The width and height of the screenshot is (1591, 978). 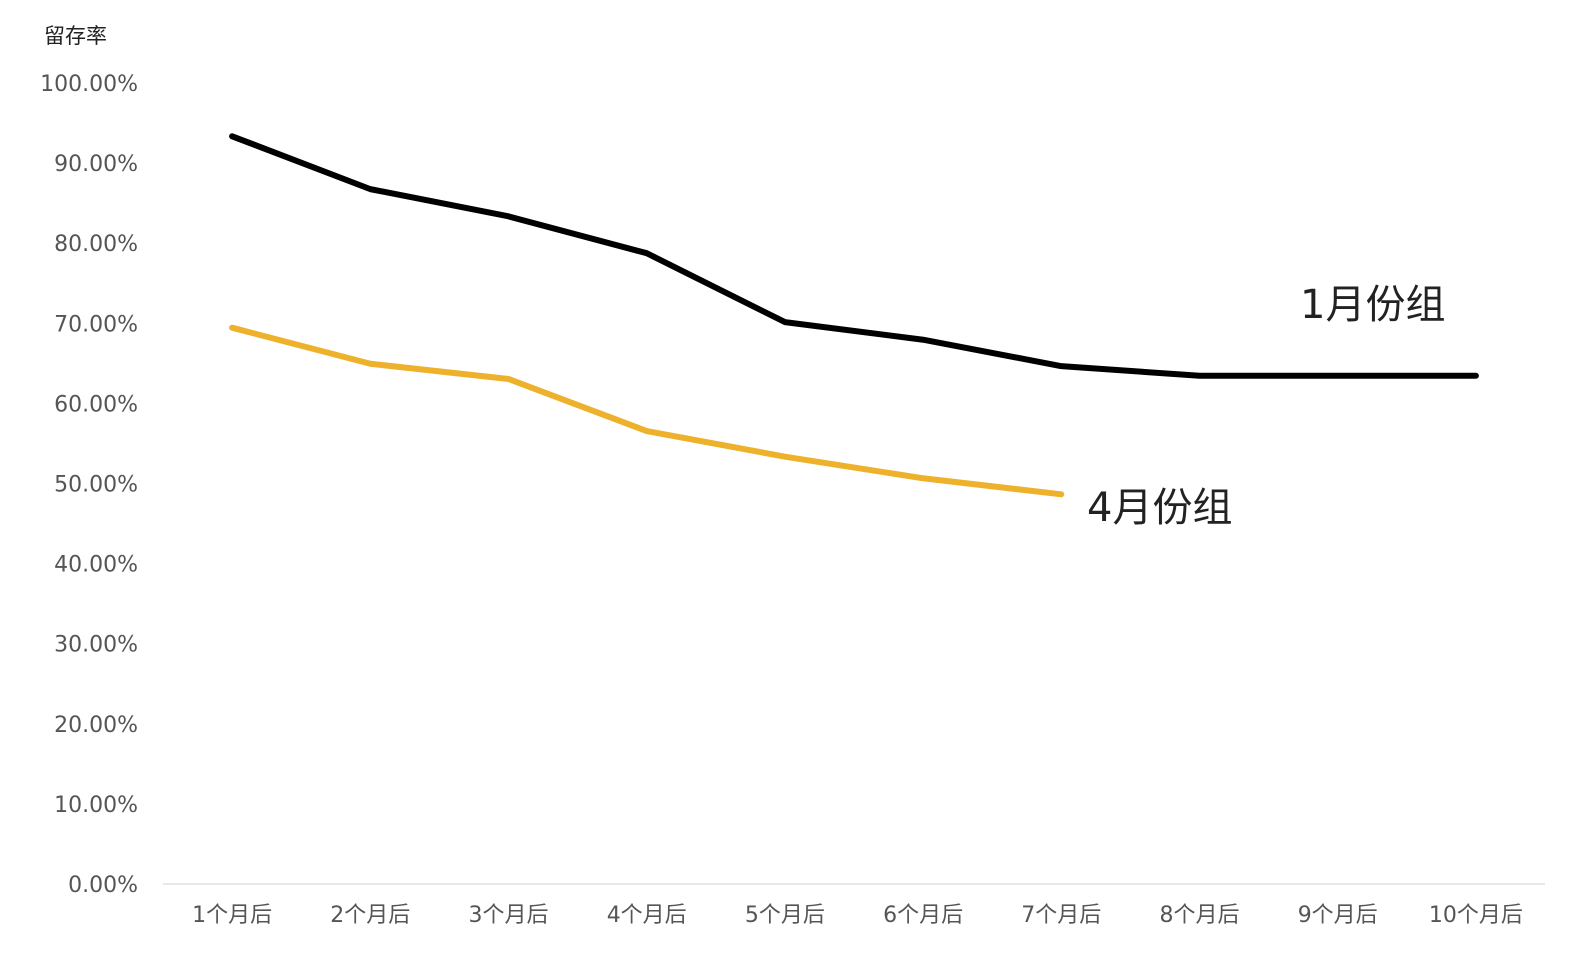 I want to click on y-tick-label: 80.00%, so click(x=96, y=244).